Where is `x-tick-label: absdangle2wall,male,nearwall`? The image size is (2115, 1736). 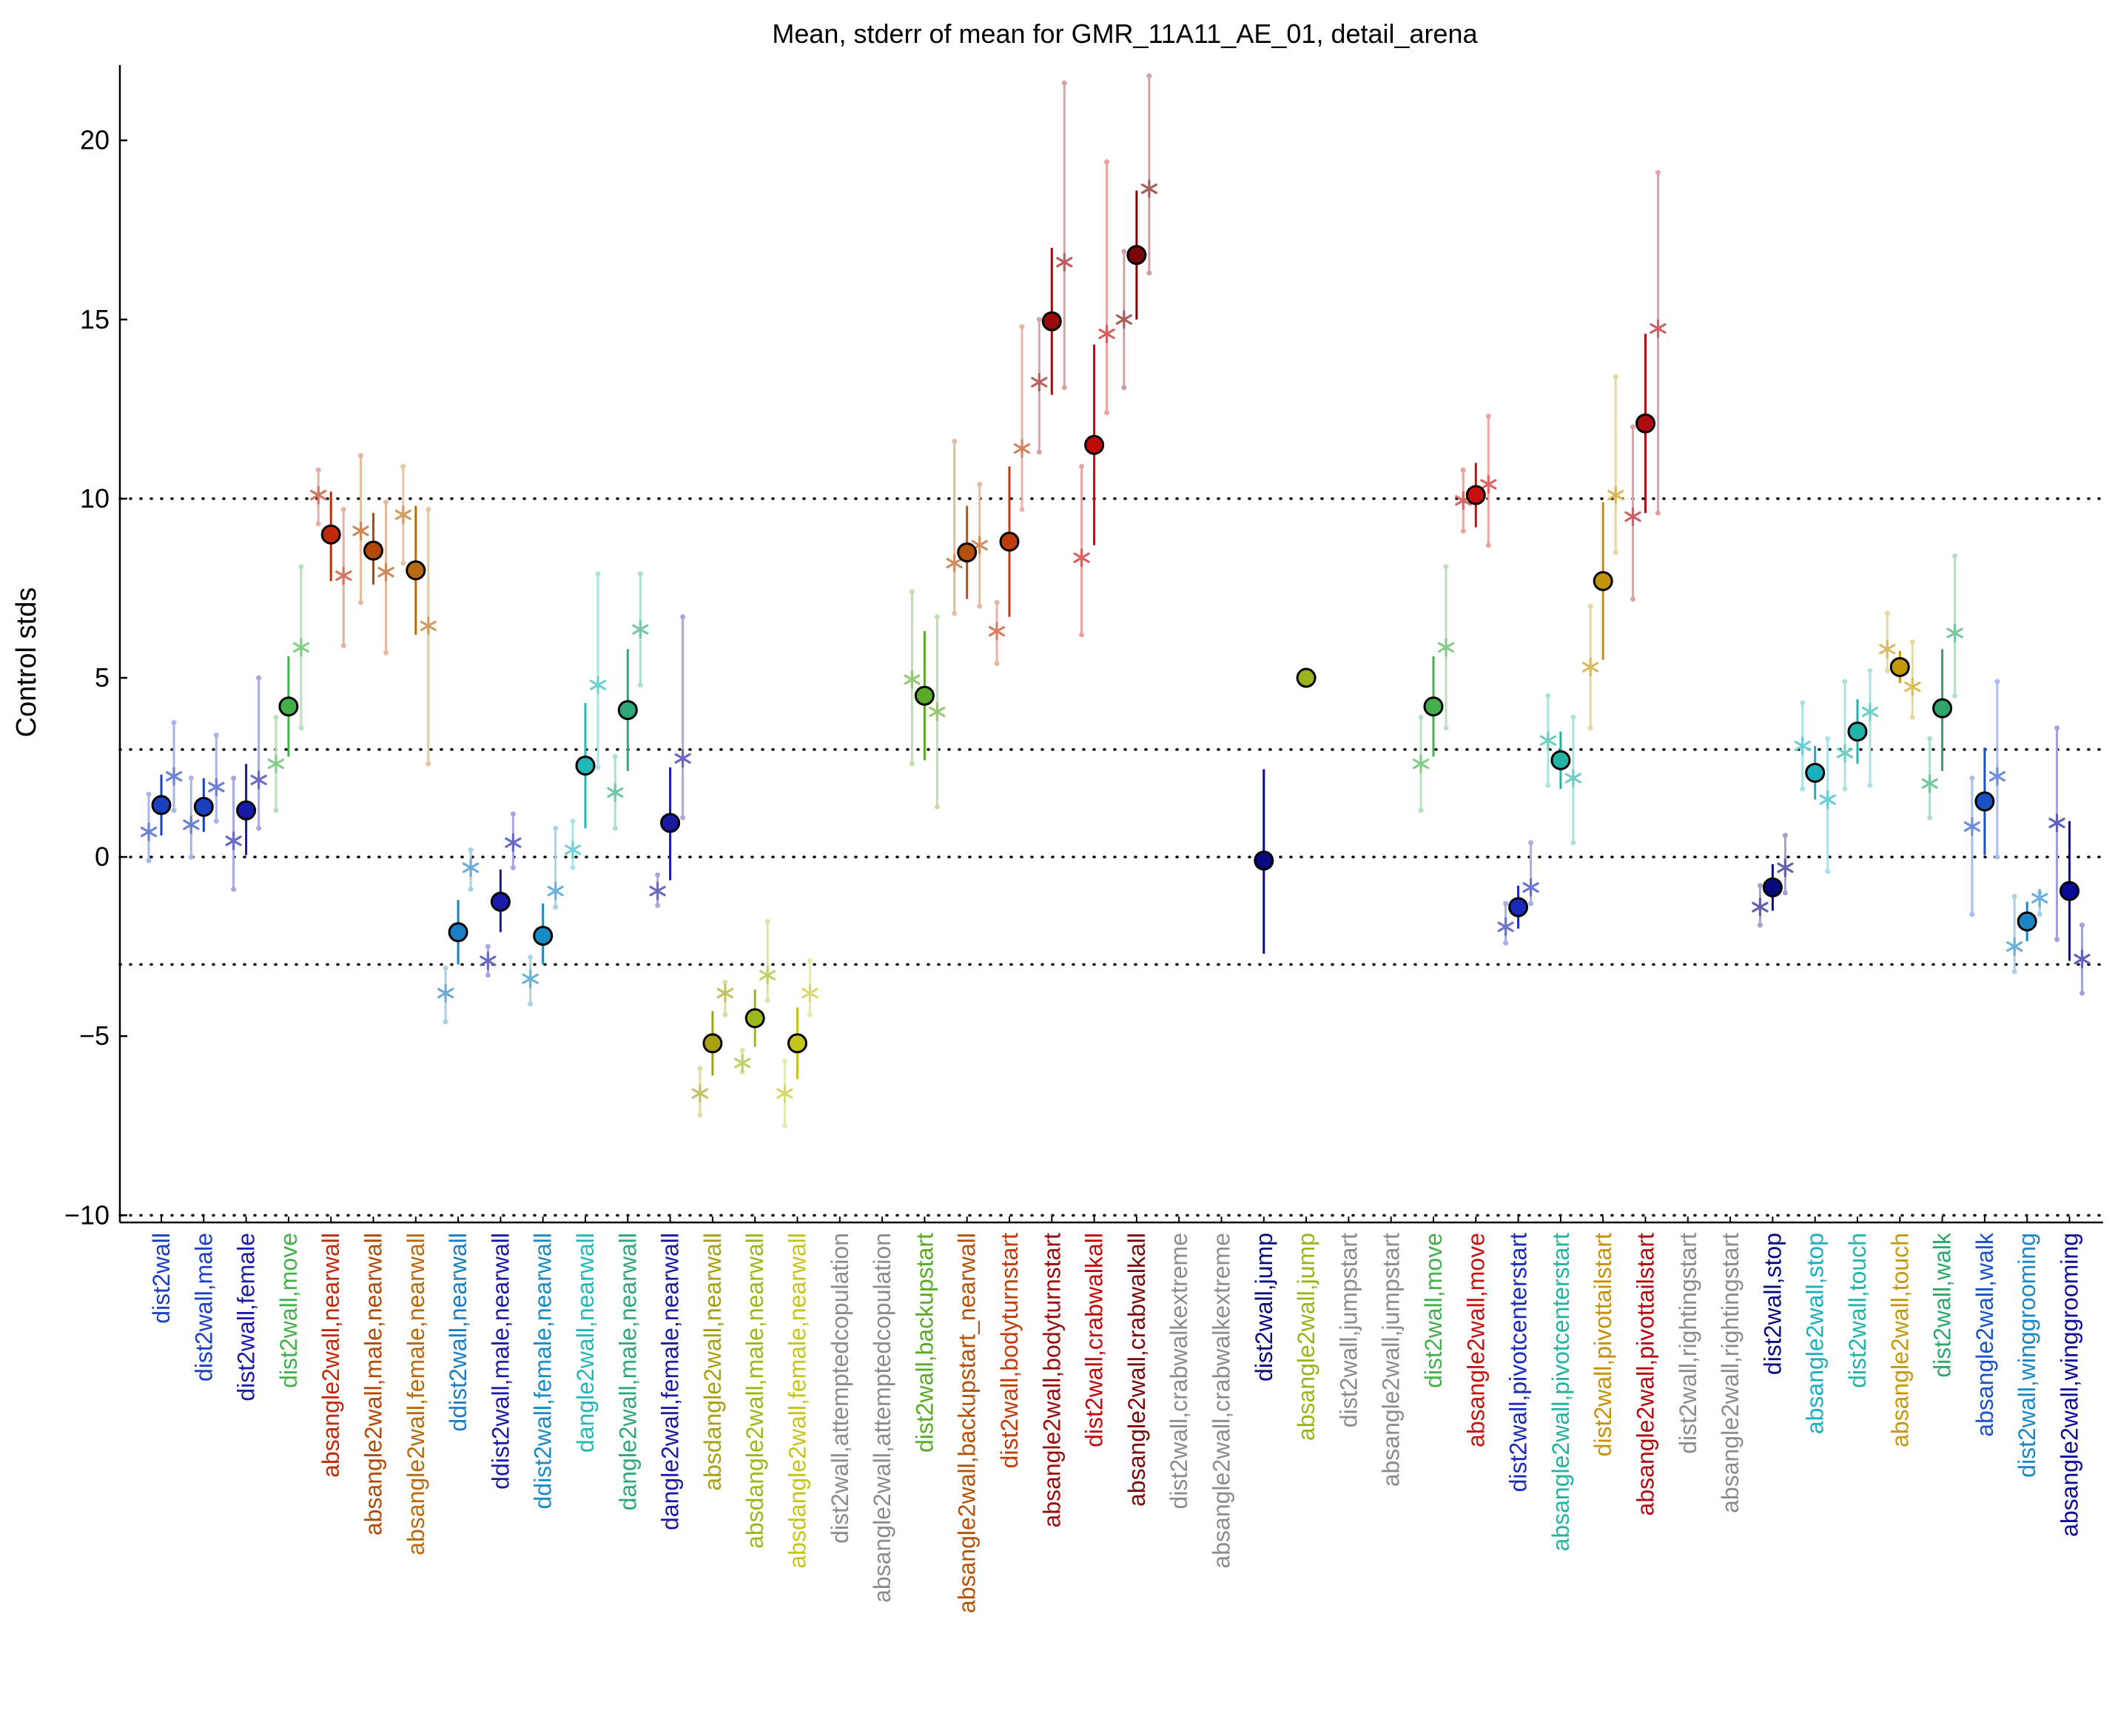
x-tick-label: absdangle2wall,male,nearwall is located at coordinates (755, 1391).